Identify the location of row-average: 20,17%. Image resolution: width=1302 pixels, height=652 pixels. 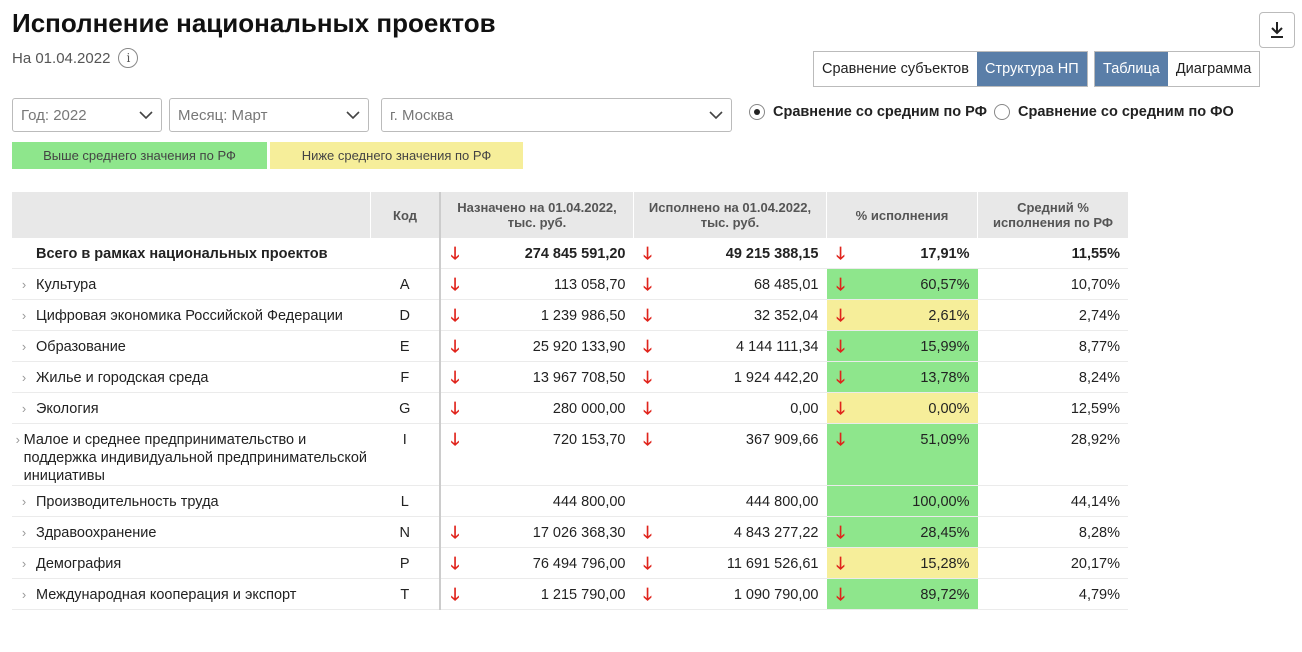
(1095, 564).